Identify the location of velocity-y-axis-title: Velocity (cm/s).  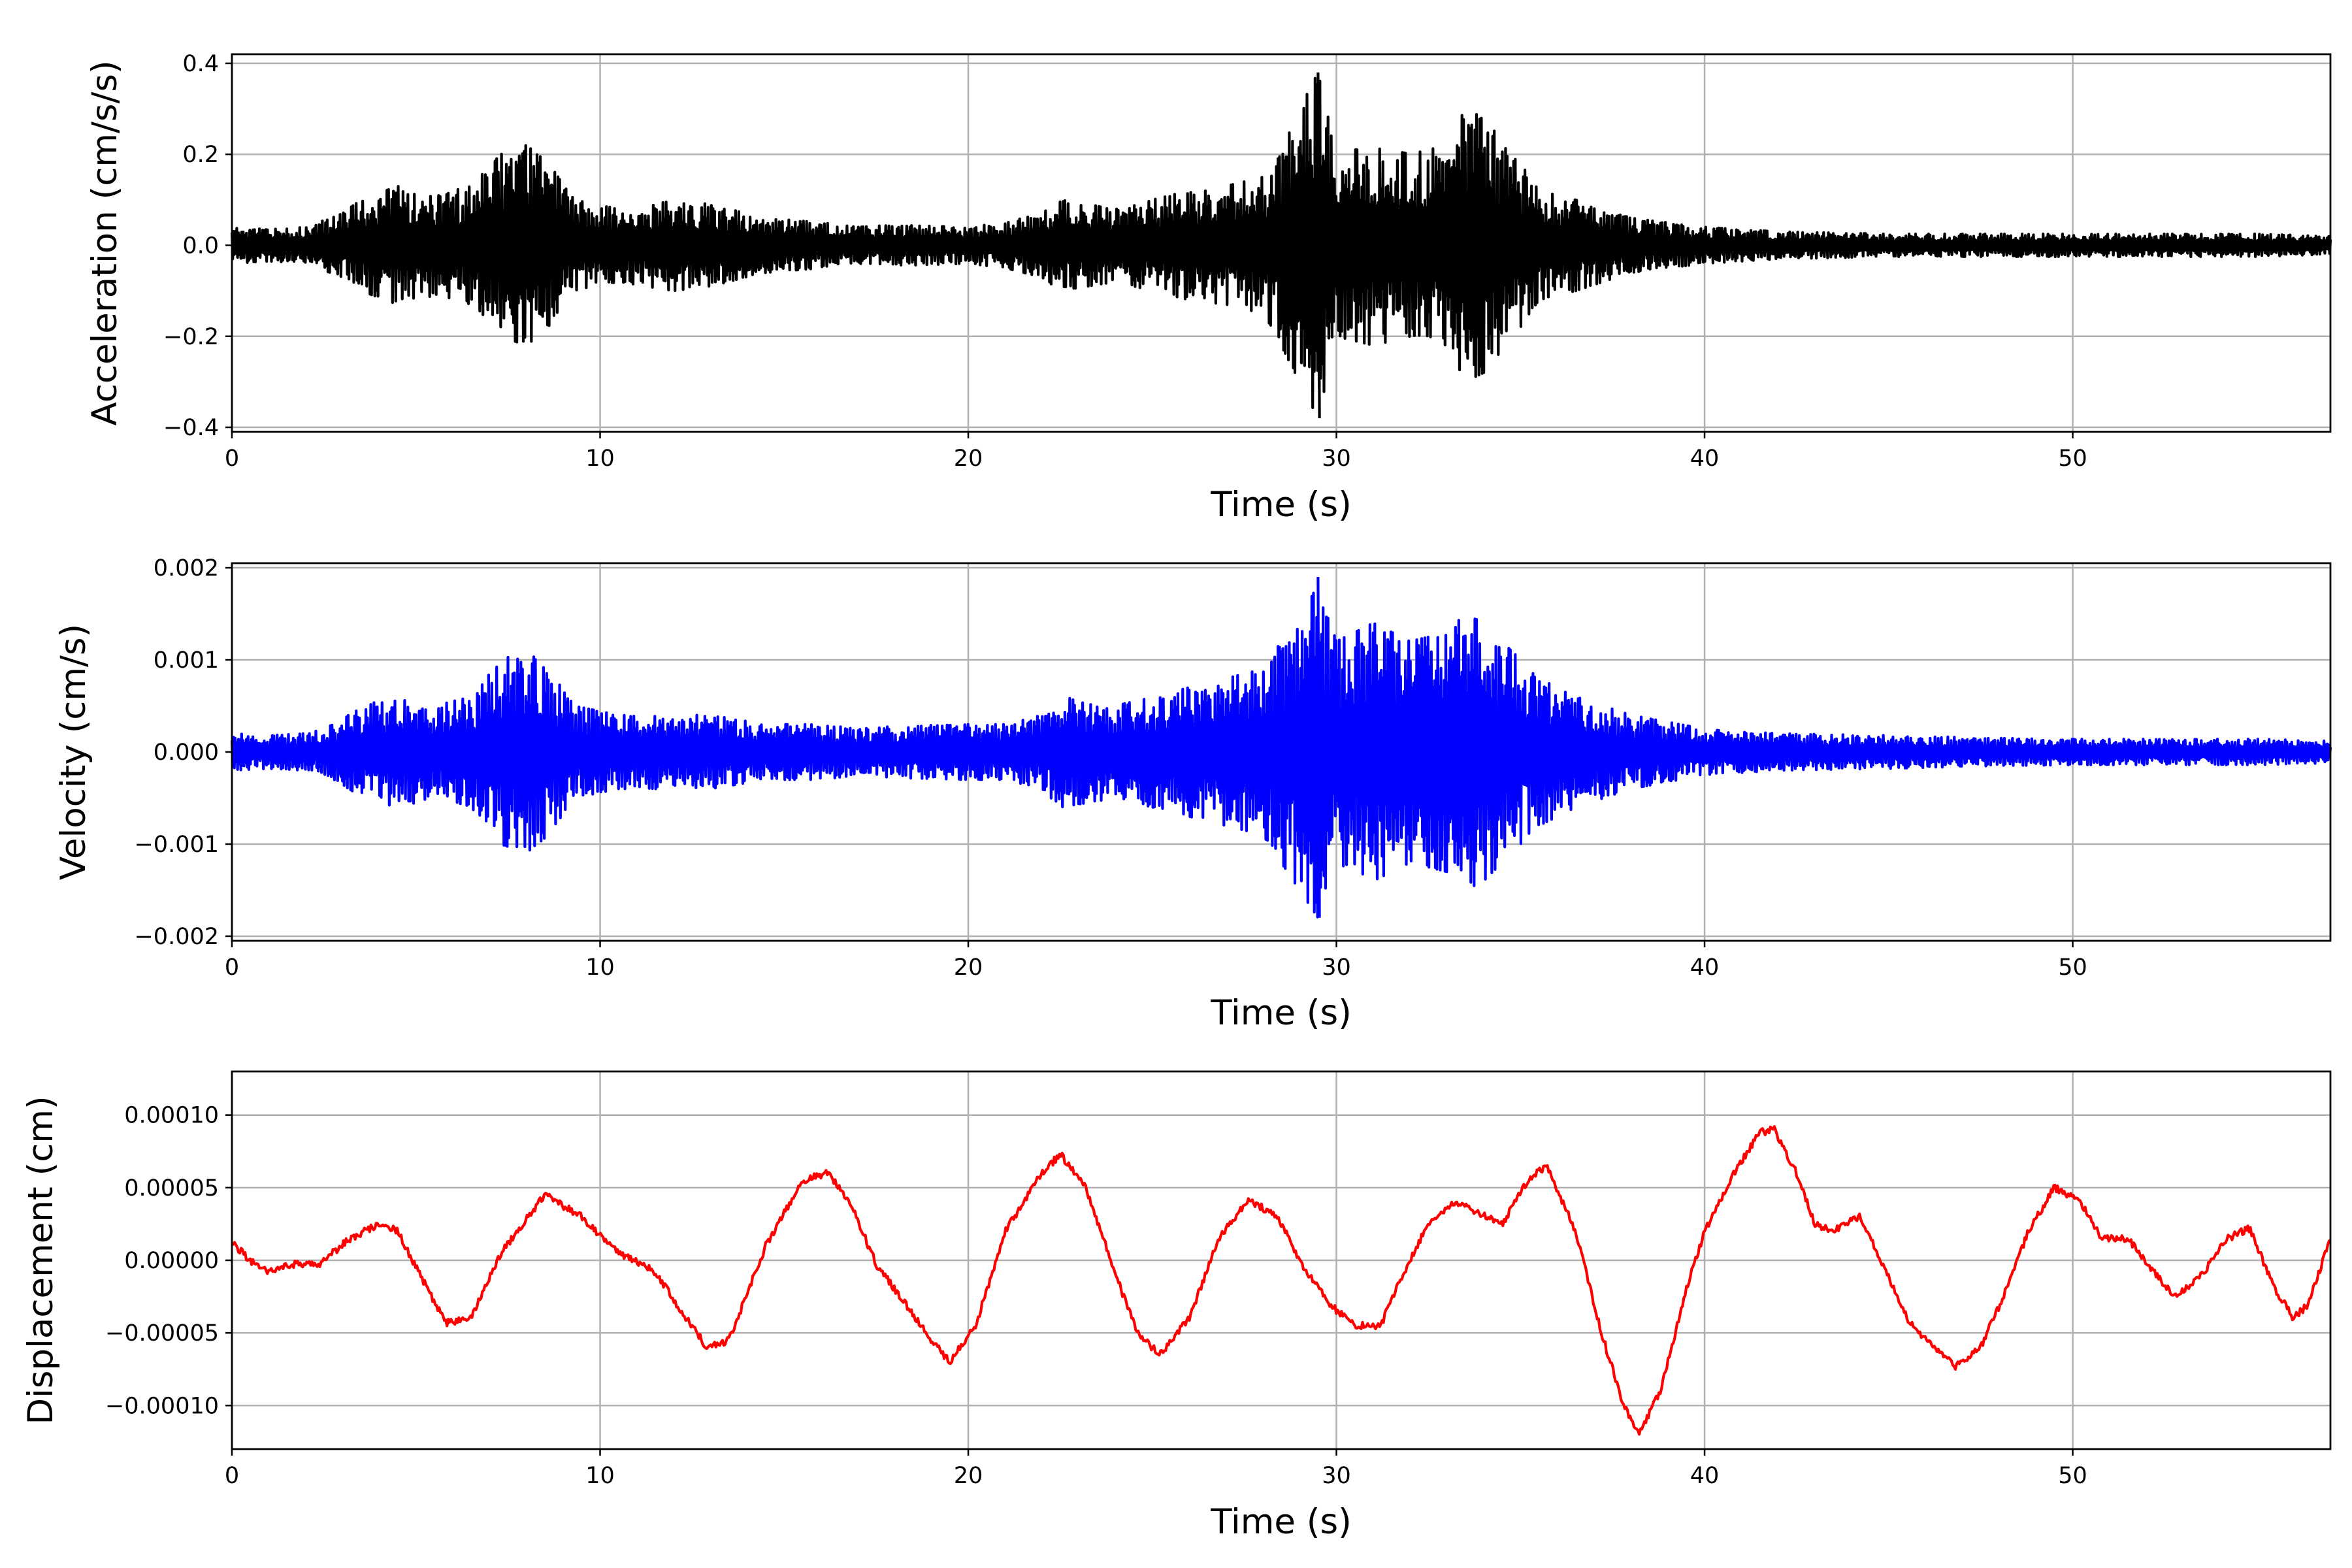
(73, 752).